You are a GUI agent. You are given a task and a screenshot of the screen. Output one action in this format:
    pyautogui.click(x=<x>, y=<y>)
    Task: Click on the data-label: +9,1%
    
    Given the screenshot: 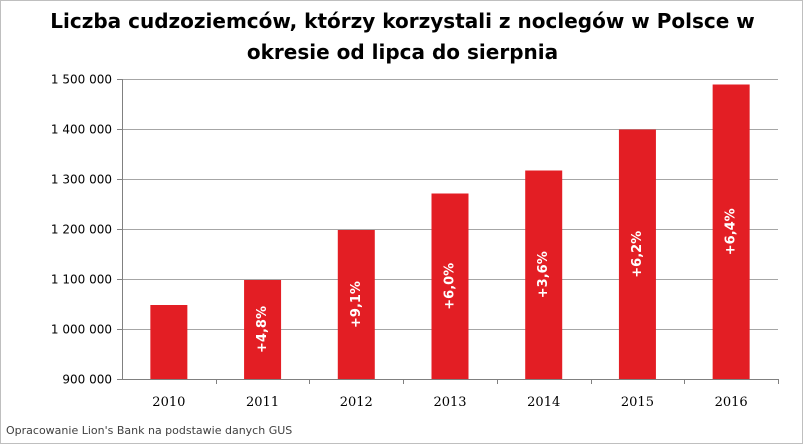 What is the action you would take?
    pyautogui.click(x=356, y=304)
    